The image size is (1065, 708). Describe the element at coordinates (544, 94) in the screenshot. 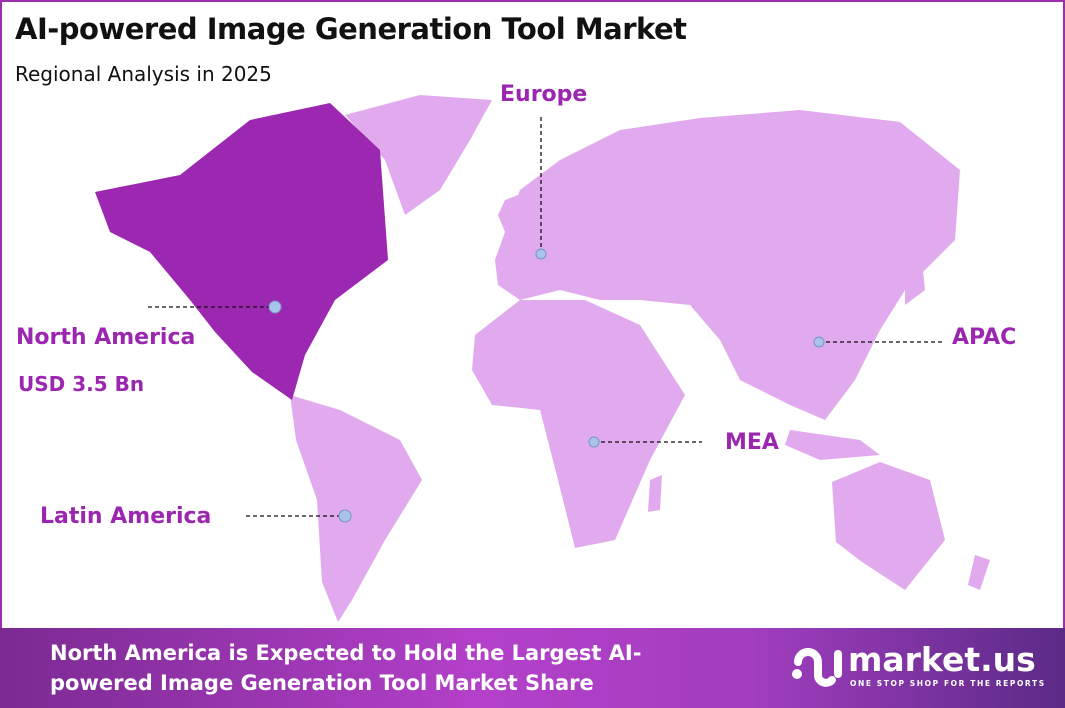

I see `label-europe: Europe` at that location.